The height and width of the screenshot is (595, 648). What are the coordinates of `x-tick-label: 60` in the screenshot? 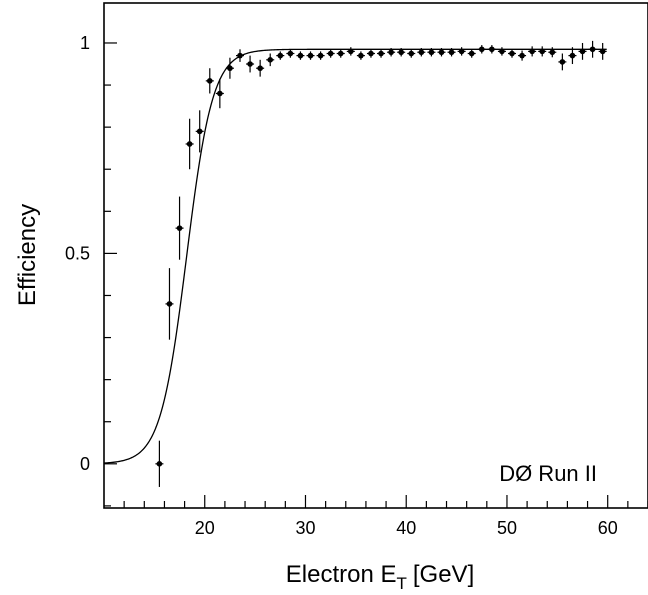 It's located at (608, 528).